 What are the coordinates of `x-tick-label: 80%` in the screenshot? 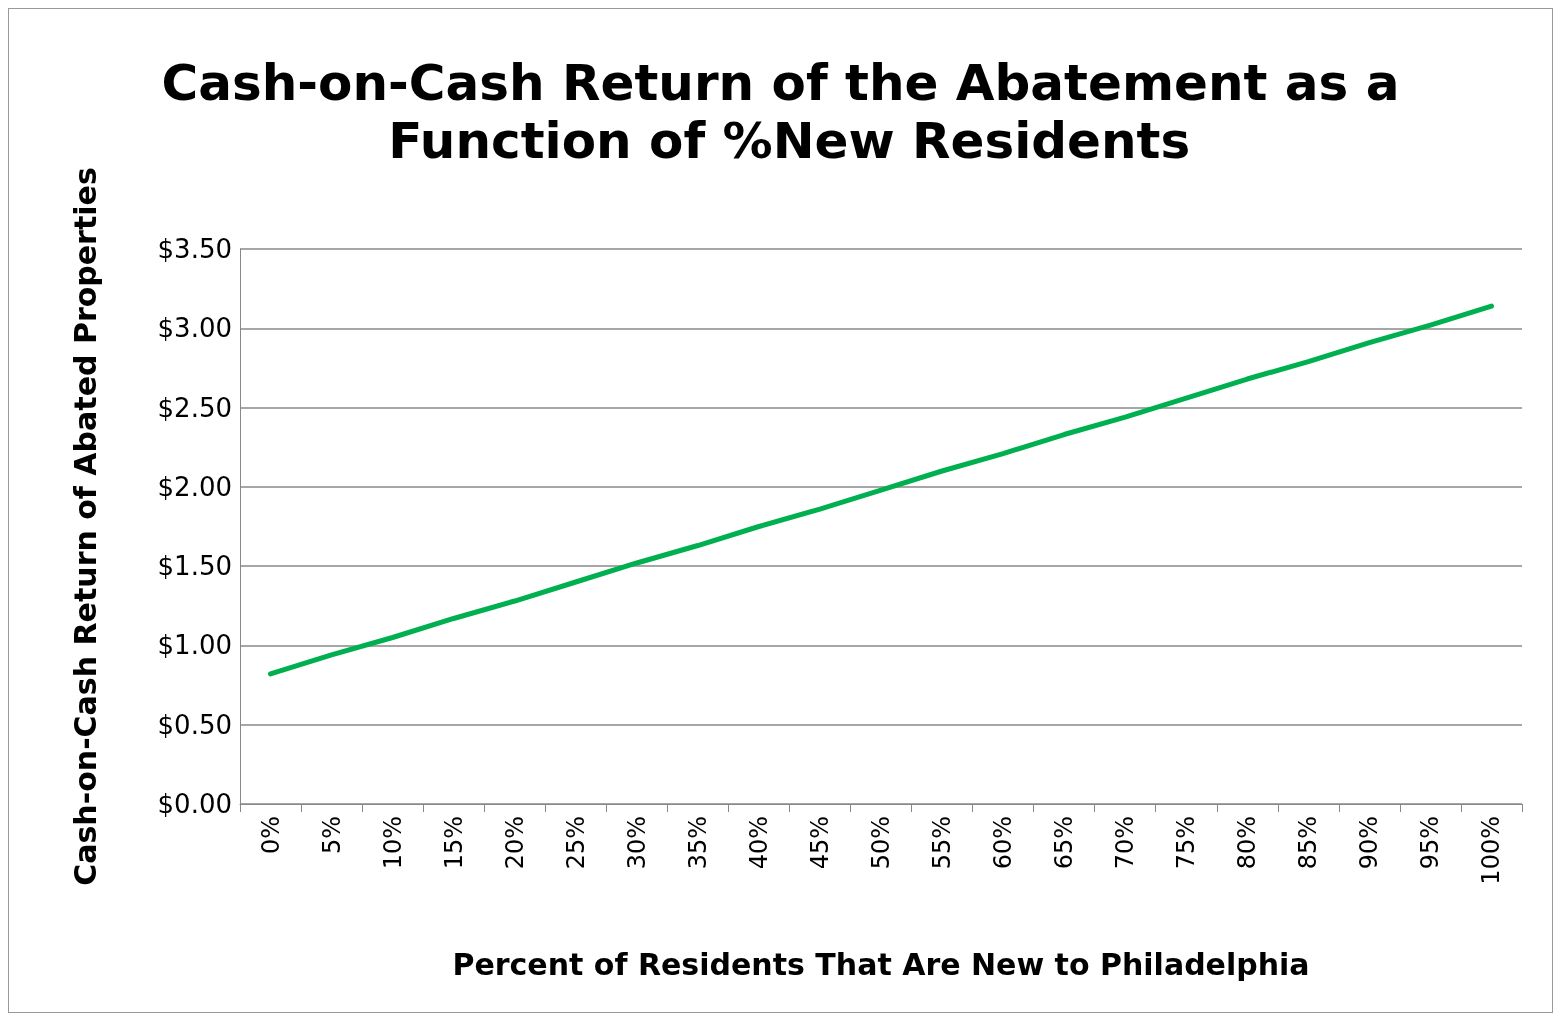 It's located at (1247, 843).